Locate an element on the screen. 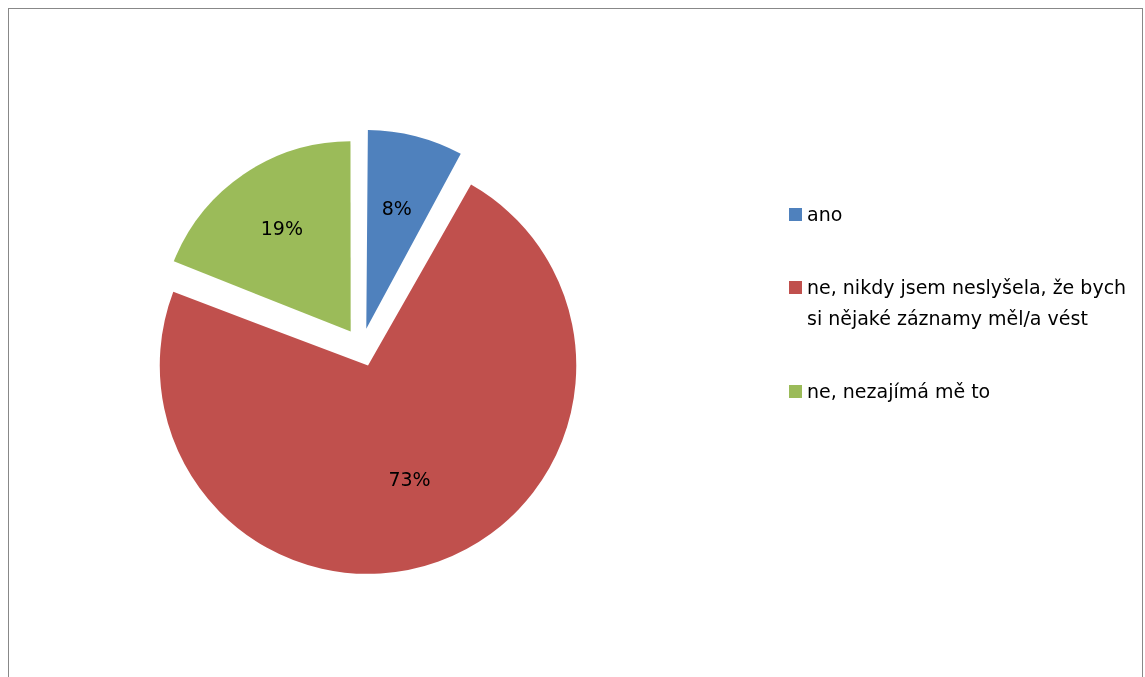 Image resolution: width=1145 pixels, height=677 pixels. legend-label: ne, nikdy jsem neslyšela, že bych si nějaké záznamy měl/a vést is located at coordinates (967, 303).